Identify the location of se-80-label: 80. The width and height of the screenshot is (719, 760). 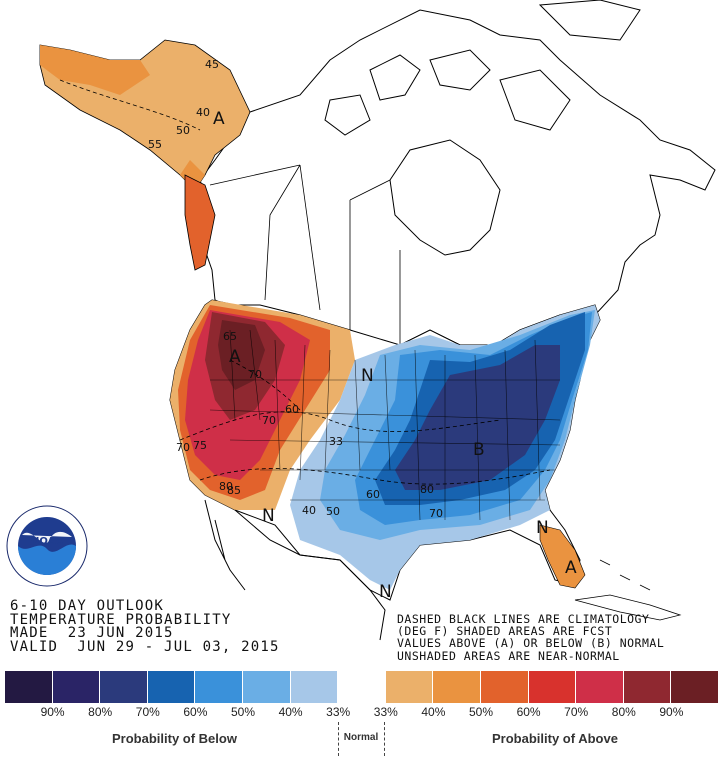
(427, 489).